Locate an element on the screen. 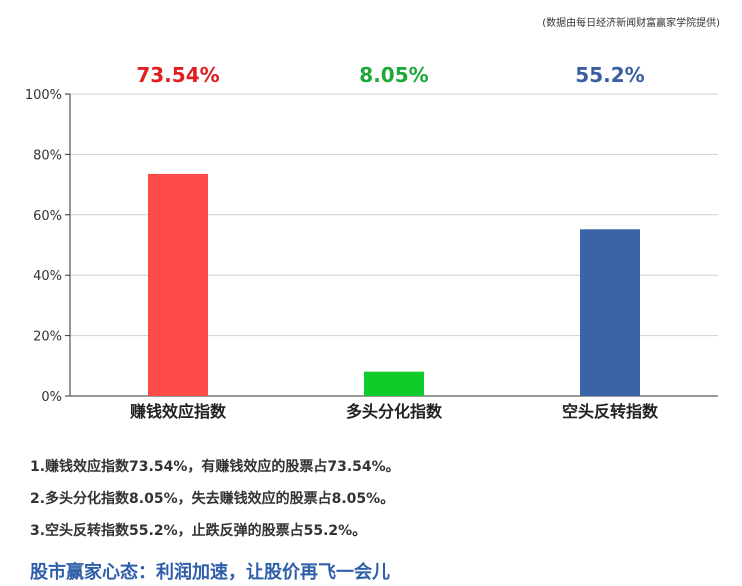  y-tick-label: 40% is located at coordinates (47, 276).